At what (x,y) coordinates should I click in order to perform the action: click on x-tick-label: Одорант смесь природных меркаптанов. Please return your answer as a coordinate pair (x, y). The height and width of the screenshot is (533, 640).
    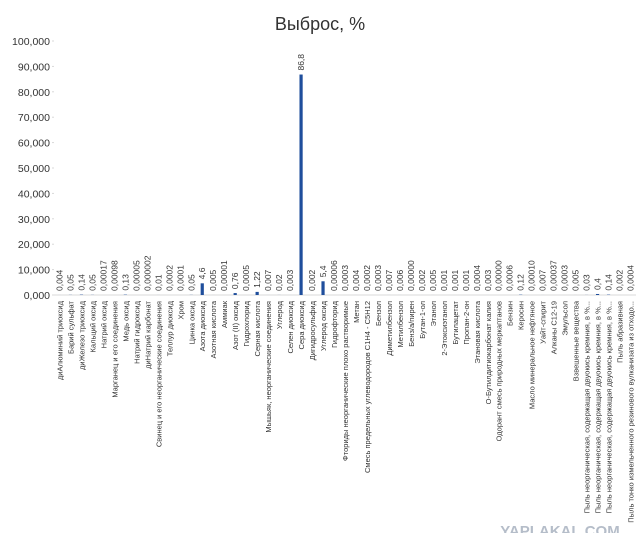
    Looking at the image, I should click on (499, 371).